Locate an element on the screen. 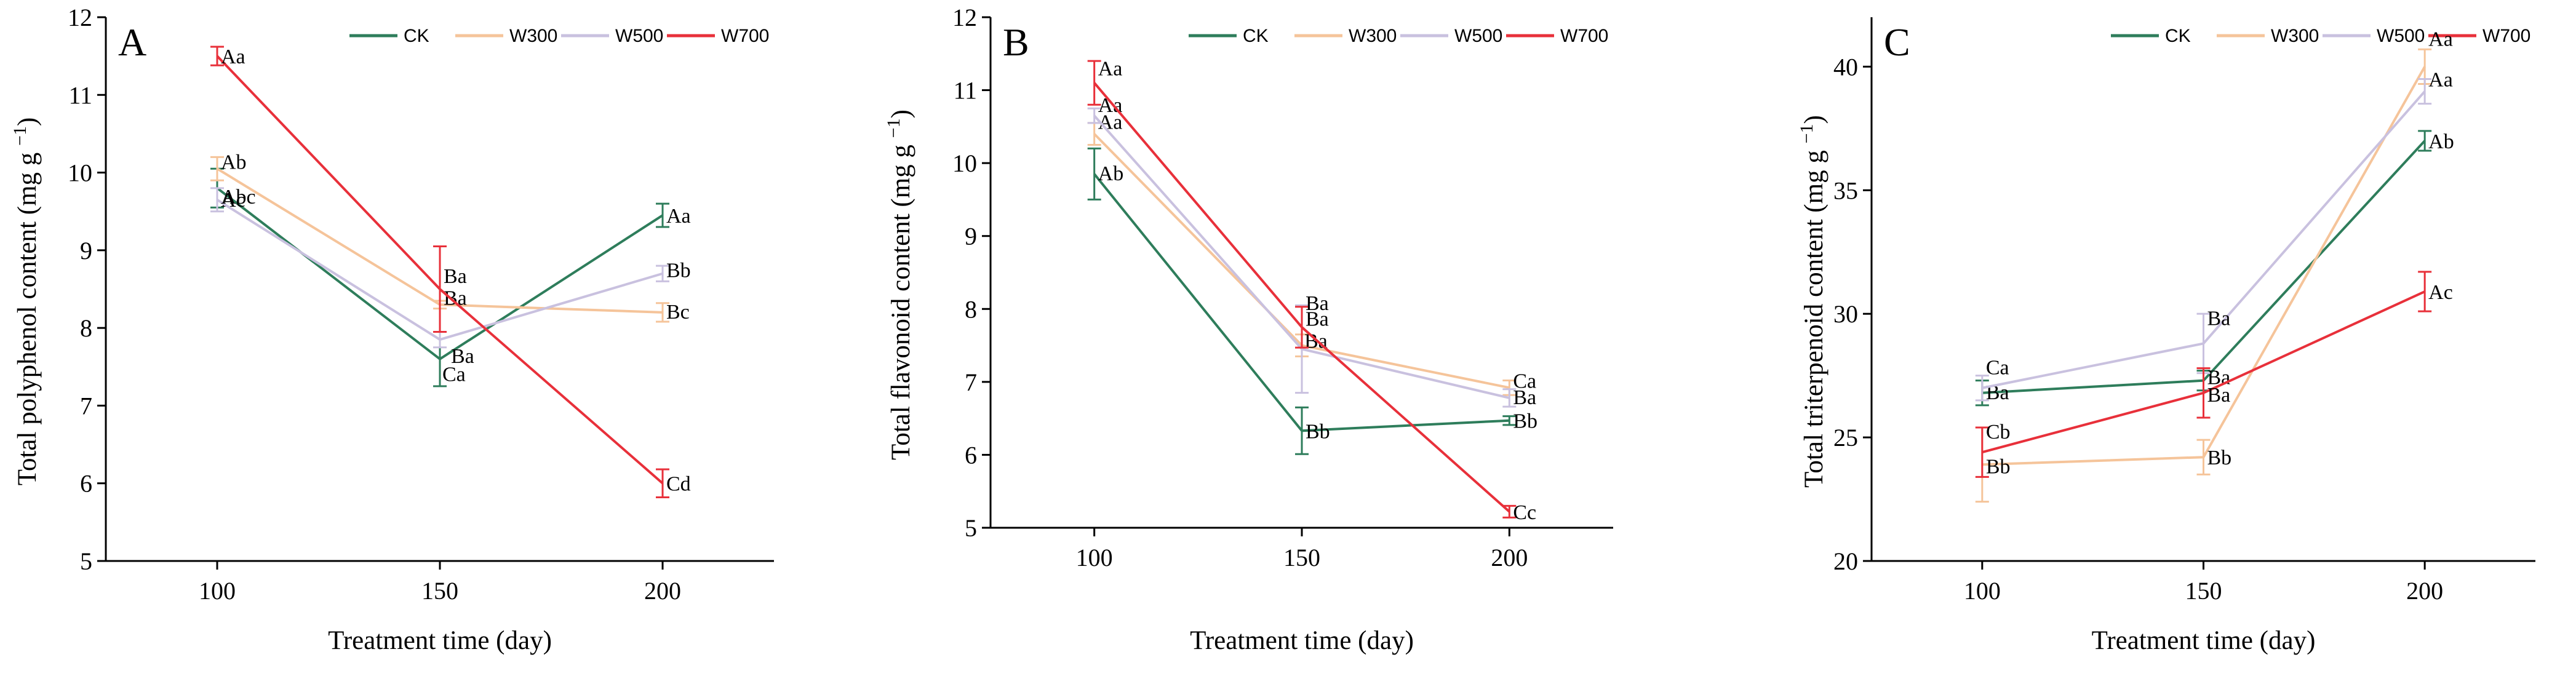 This screenshot has width=2576, height=676. panel-letter: C is located at coordinates (1897, 42).